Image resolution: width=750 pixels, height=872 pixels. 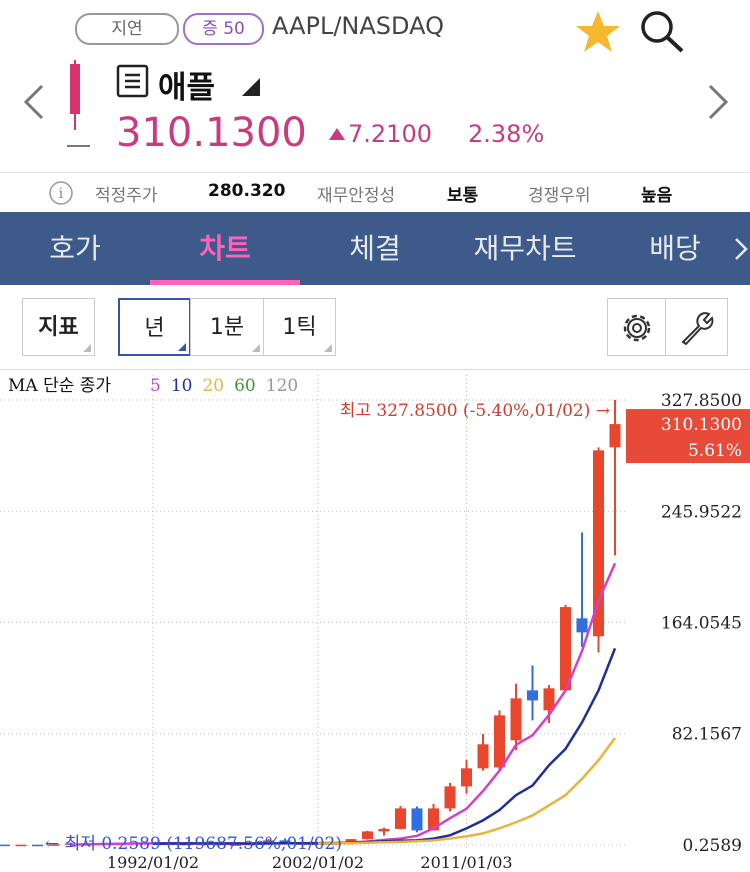 I want to click on tools-button, so click(x=696, y=327).